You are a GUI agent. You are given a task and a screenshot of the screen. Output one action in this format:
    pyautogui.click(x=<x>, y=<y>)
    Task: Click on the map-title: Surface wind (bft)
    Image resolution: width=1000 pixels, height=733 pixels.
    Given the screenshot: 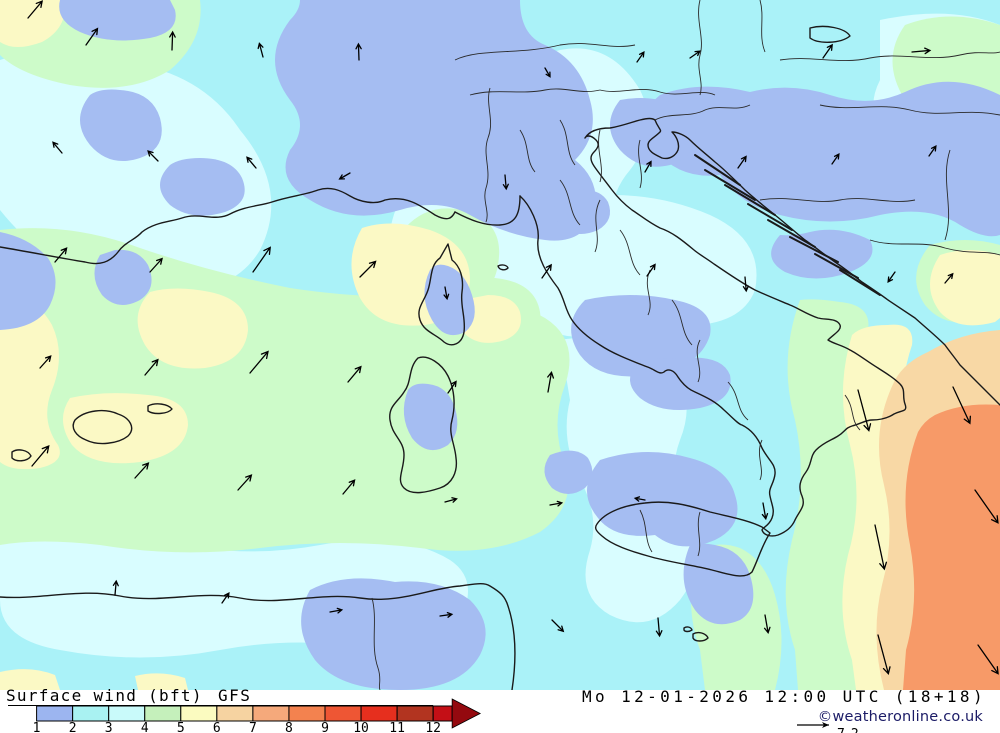 What is the action you would take?
    pyautogui.click(x=104, y=695)
    